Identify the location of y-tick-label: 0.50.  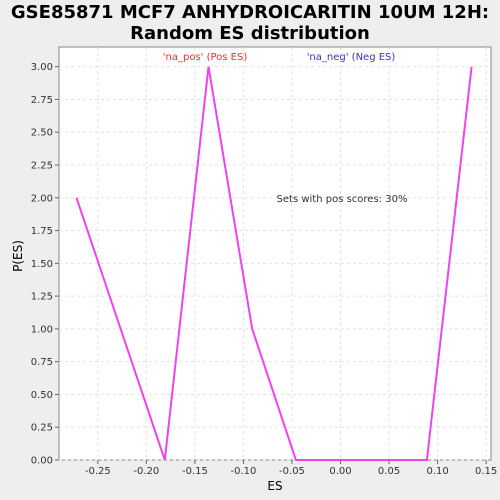
(42, 395).